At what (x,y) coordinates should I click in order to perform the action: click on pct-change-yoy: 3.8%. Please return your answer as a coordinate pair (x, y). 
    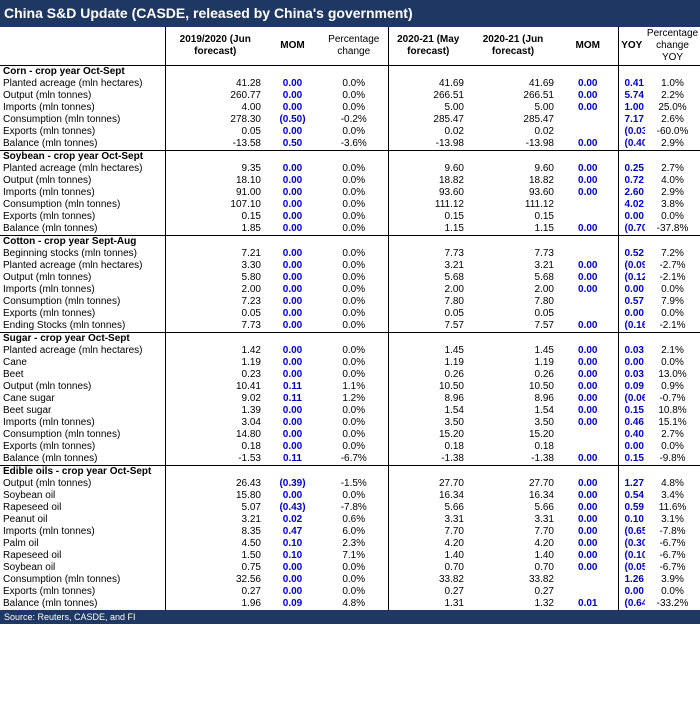
    Looking at the image, I should click on (672, 204).